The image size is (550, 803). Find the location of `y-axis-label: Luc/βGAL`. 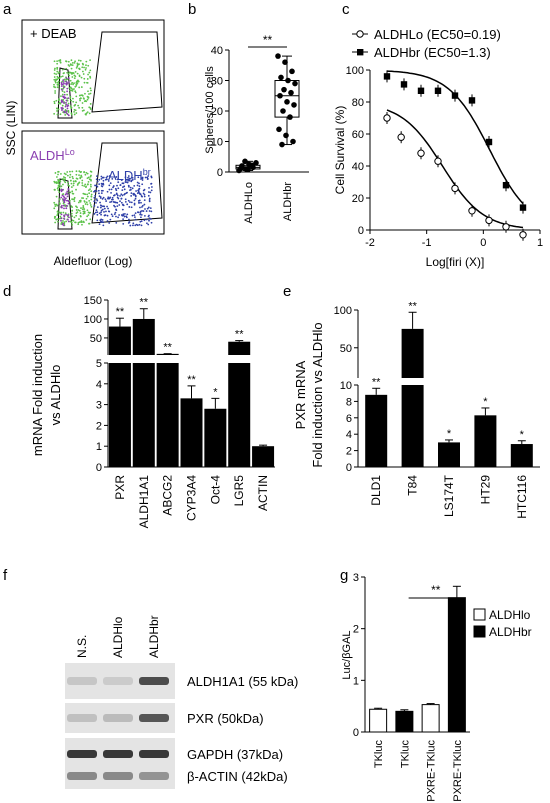

y-axis-label: Luc/βGAL is located at coordinates (347, 654).